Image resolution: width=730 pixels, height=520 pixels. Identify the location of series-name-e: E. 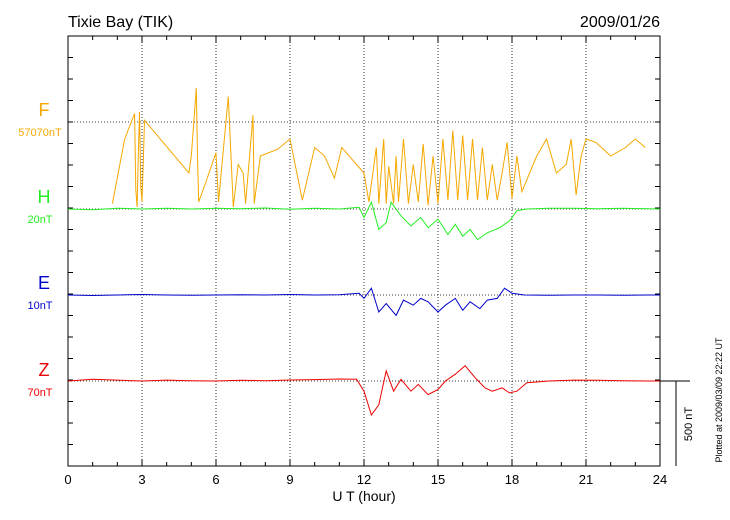
(44, 283).